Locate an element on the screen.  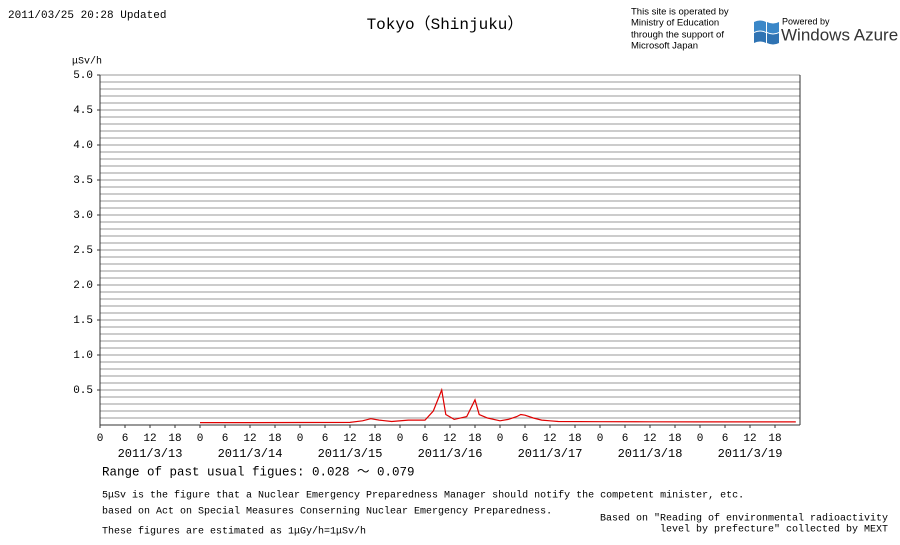
y-tick-label: 5.0 is located at coordinates (83, 76).